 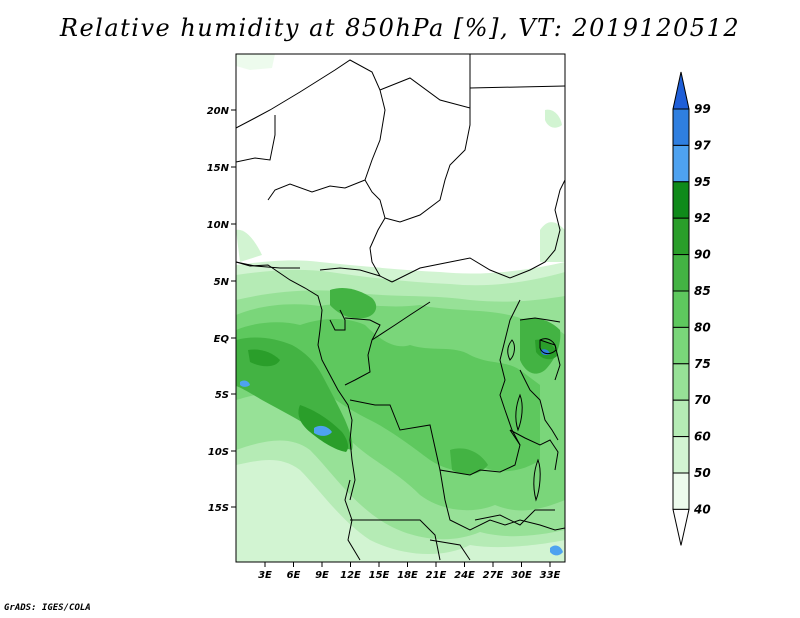 I want to click on y-tick-label: 15N, so click(x=218, y=168).